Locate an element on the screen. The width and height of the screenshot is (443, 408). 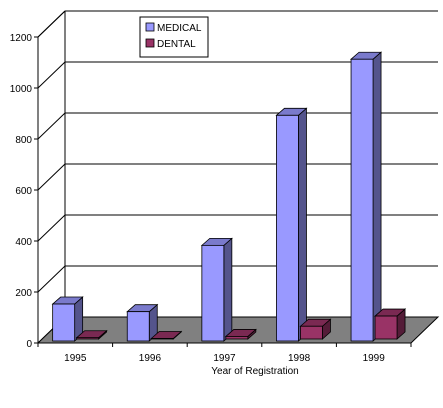
y-tick-label: 800 is located at coordinates (23, 140).